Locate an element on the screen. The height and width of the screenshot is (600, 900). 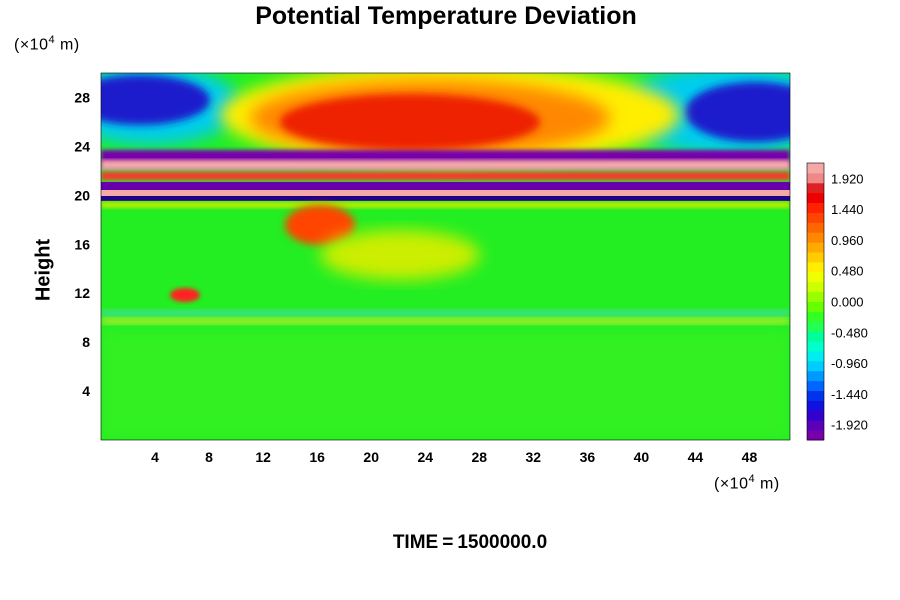
y-tick-label: 24 is located at coordinates (82, 146).